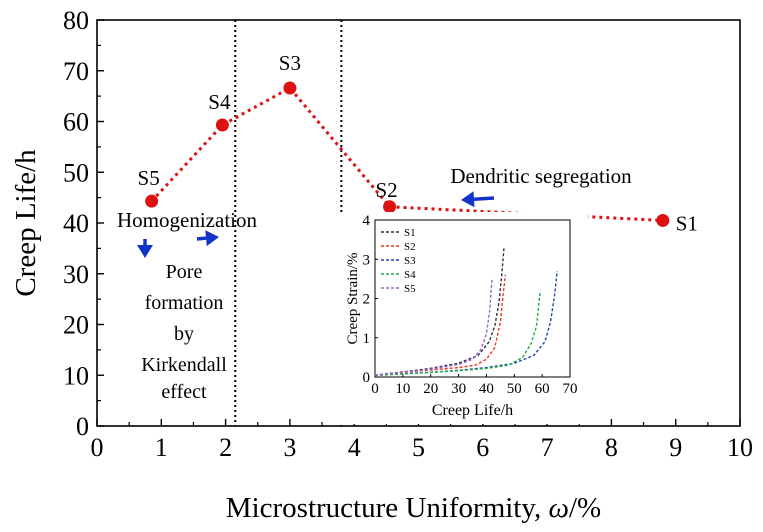  Describe the element at coordinates (486, 389) in the screenshot. I see `inset-x-tick-label: 40` at that location.